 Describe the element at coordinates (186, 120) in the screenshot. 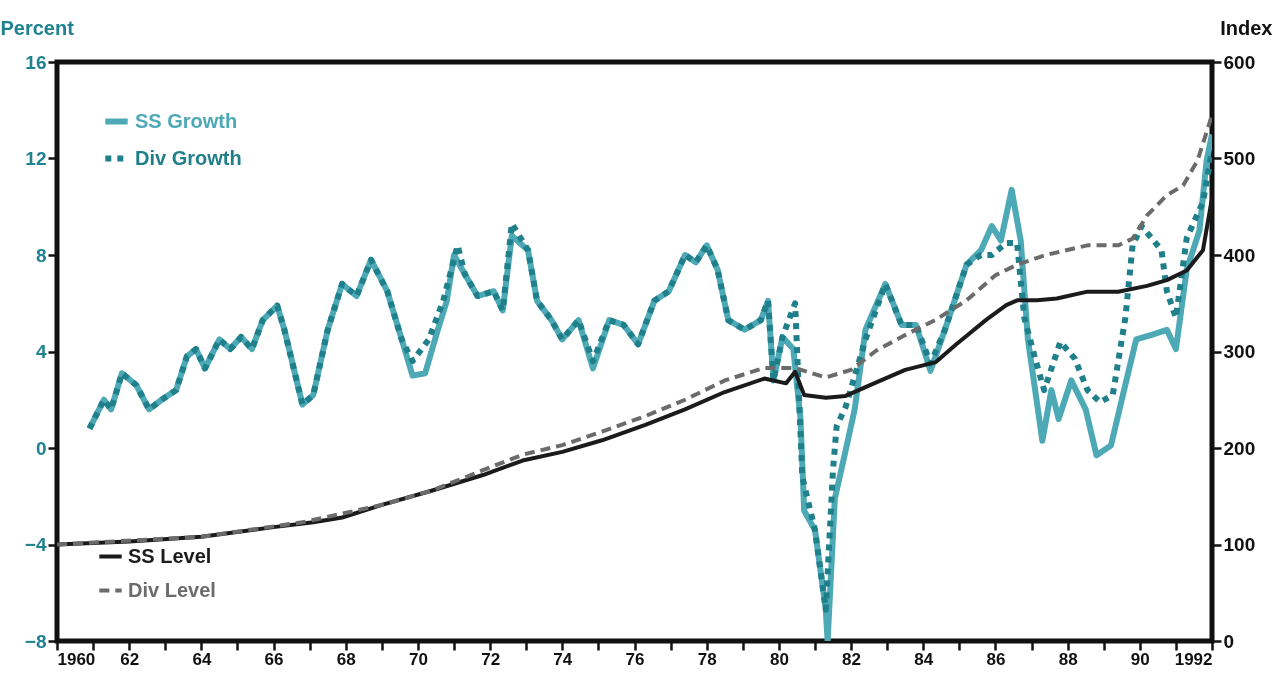

I see `legend-label: SS Growth` at that location.